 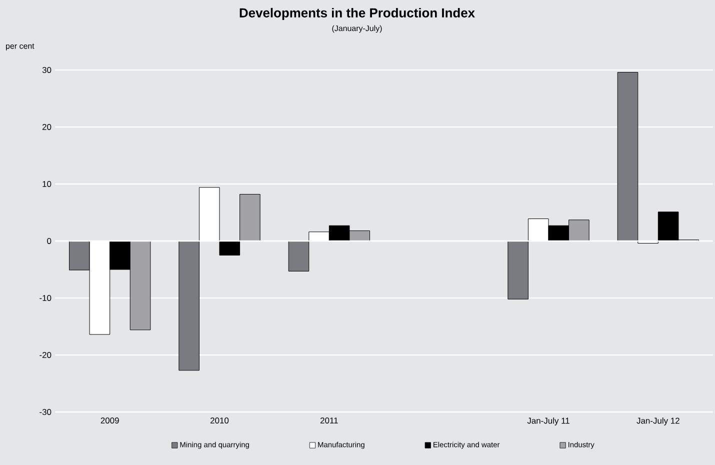 I want to click on y-tick-label: 20, so click(x=47, y=127).